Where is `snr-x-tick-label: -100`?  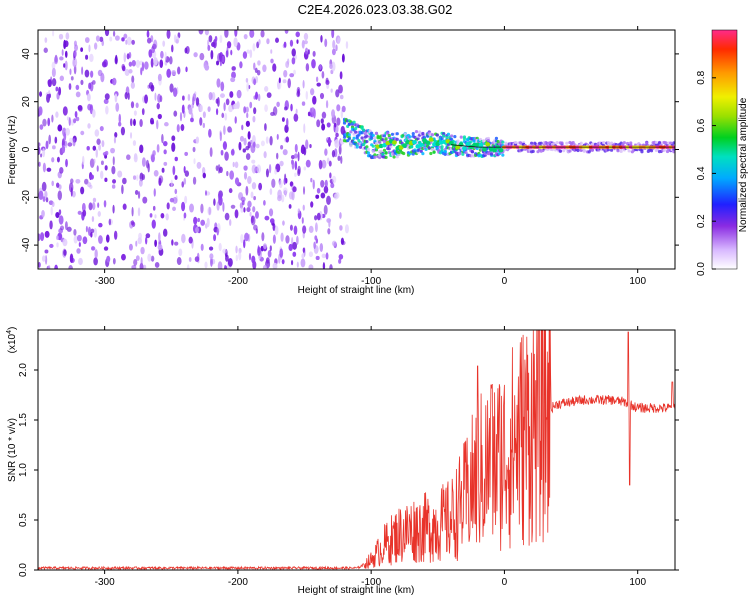 snr-x-tick-label: -100 is located at coordinates (371, 582).